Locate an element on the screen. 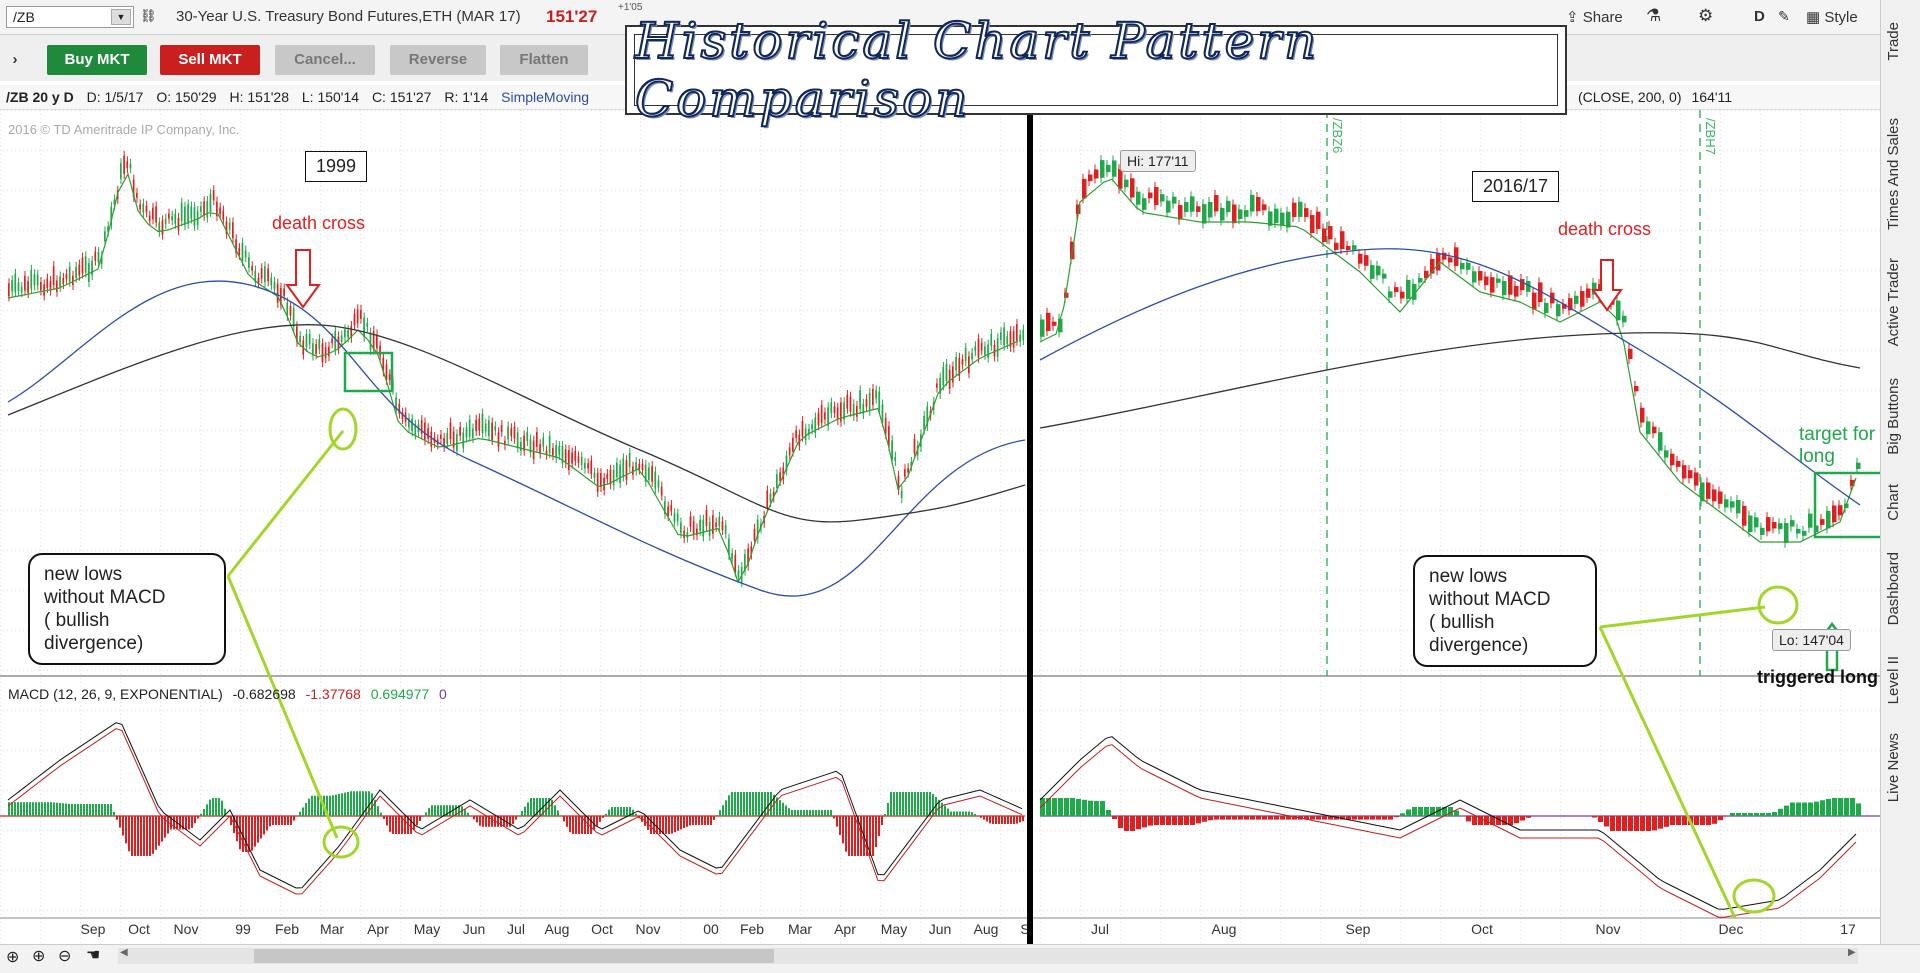  chevron-down-icon: ▼ is located at coordinates (121, 17).